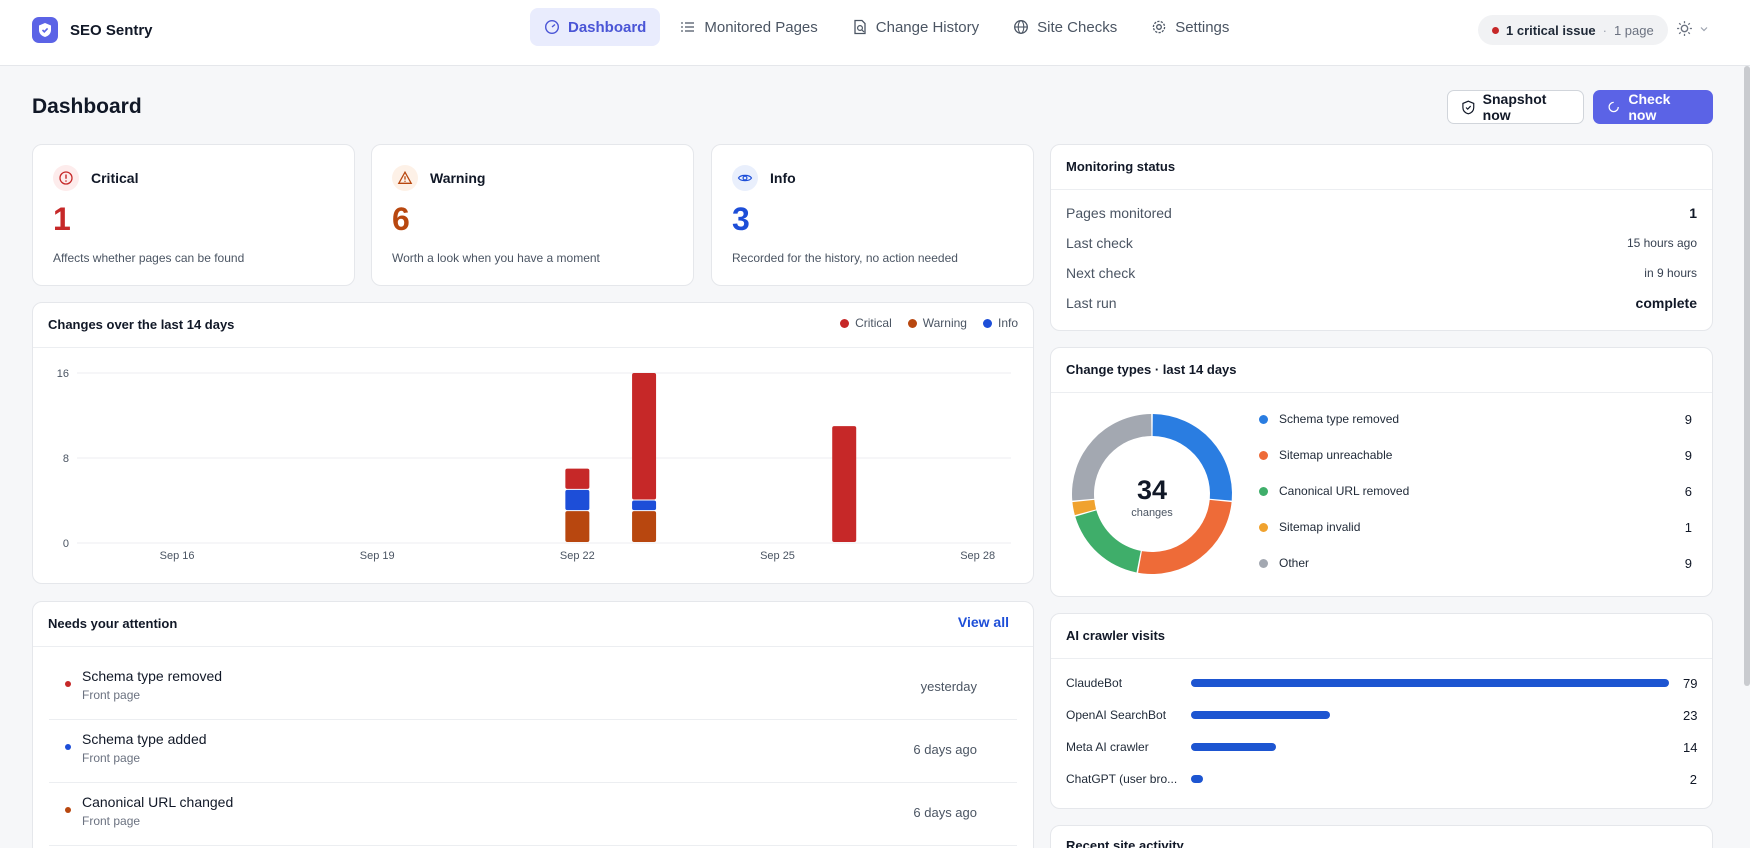 This screenshot has width=1750, height=848. I want to click on app-name: SEO Sentry, so click(111, 30).